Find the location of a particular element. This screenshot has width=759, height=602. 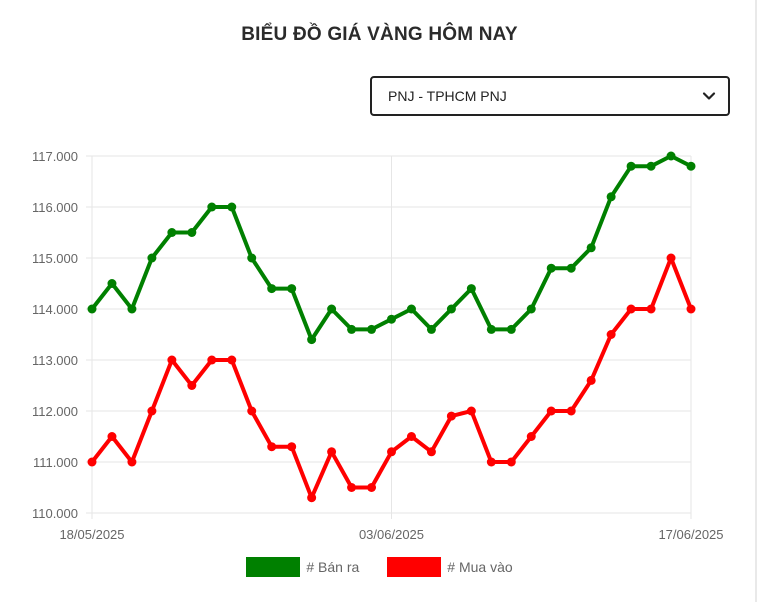

y-tick-label: 110.000 is located at coordinates (55, 513).